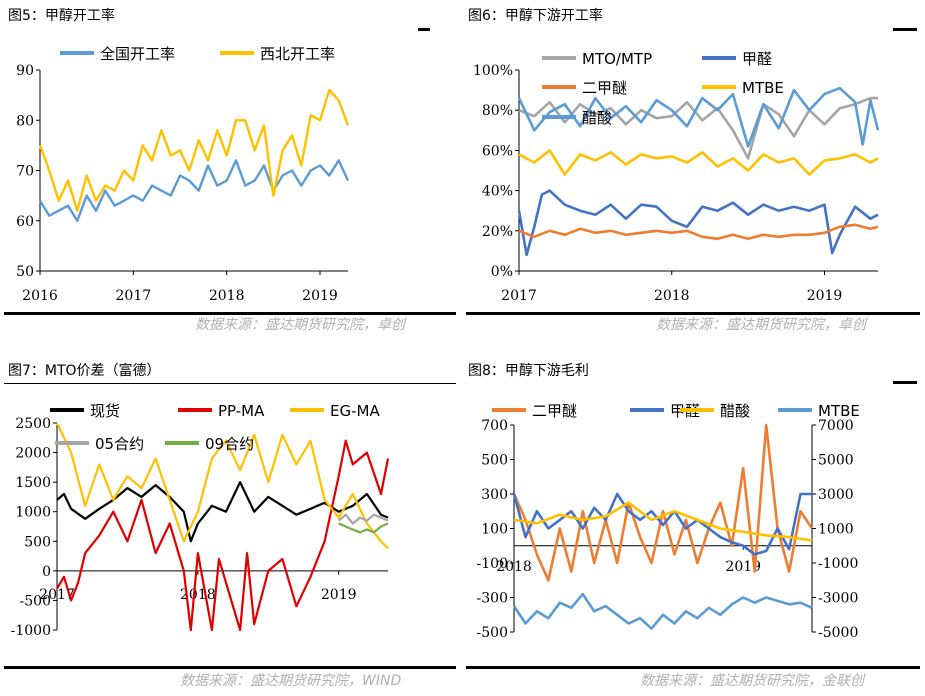  What do you see at coordinates (528, 371) in the screenshot?
I see `fig8-title: 图8：甲醇下游毛利` at bounding box center [528, 371].